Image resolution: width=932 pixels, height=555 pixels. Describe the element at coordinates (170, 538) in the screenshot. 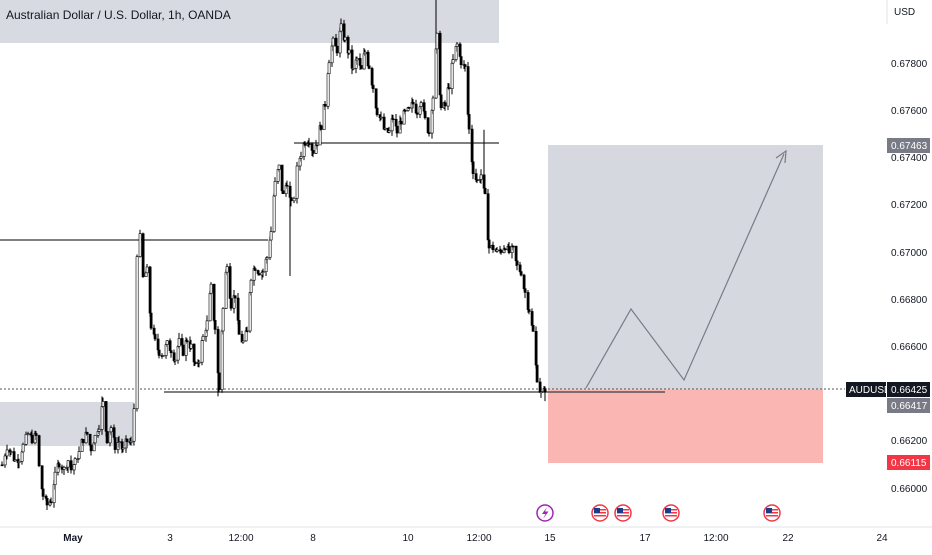

I see `time-tick: 3` at that location.